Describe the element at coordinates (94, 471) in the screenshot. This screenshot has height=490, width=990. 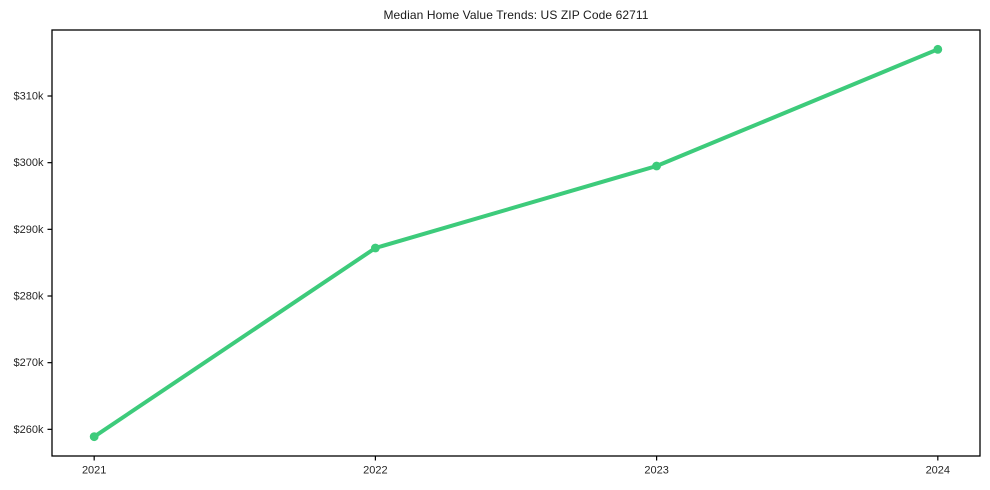
I see `x-tick-label: 2021` at that location.